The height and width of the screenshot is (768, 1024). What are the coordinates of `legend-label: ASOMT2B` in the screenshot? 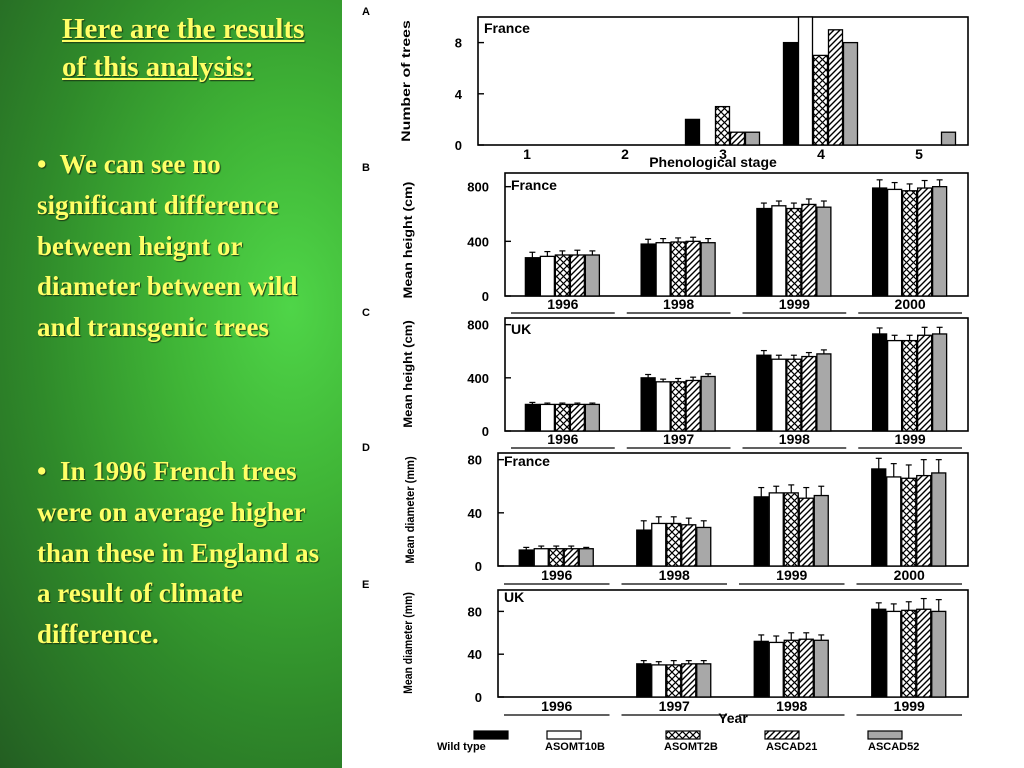 It's located at (691, 747).